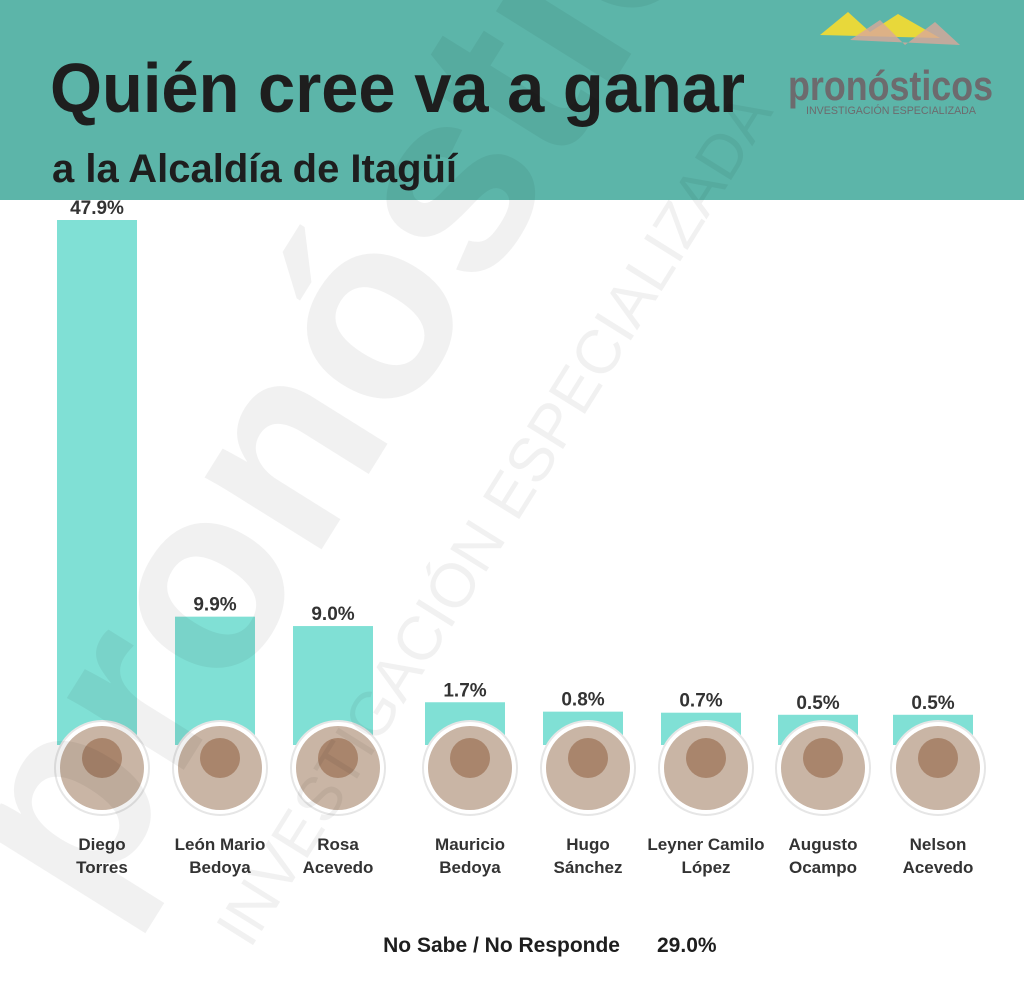  What do you see at coordinates (97, 482) in the screenshot?
I see `bar` at bounding box center [97, 482].